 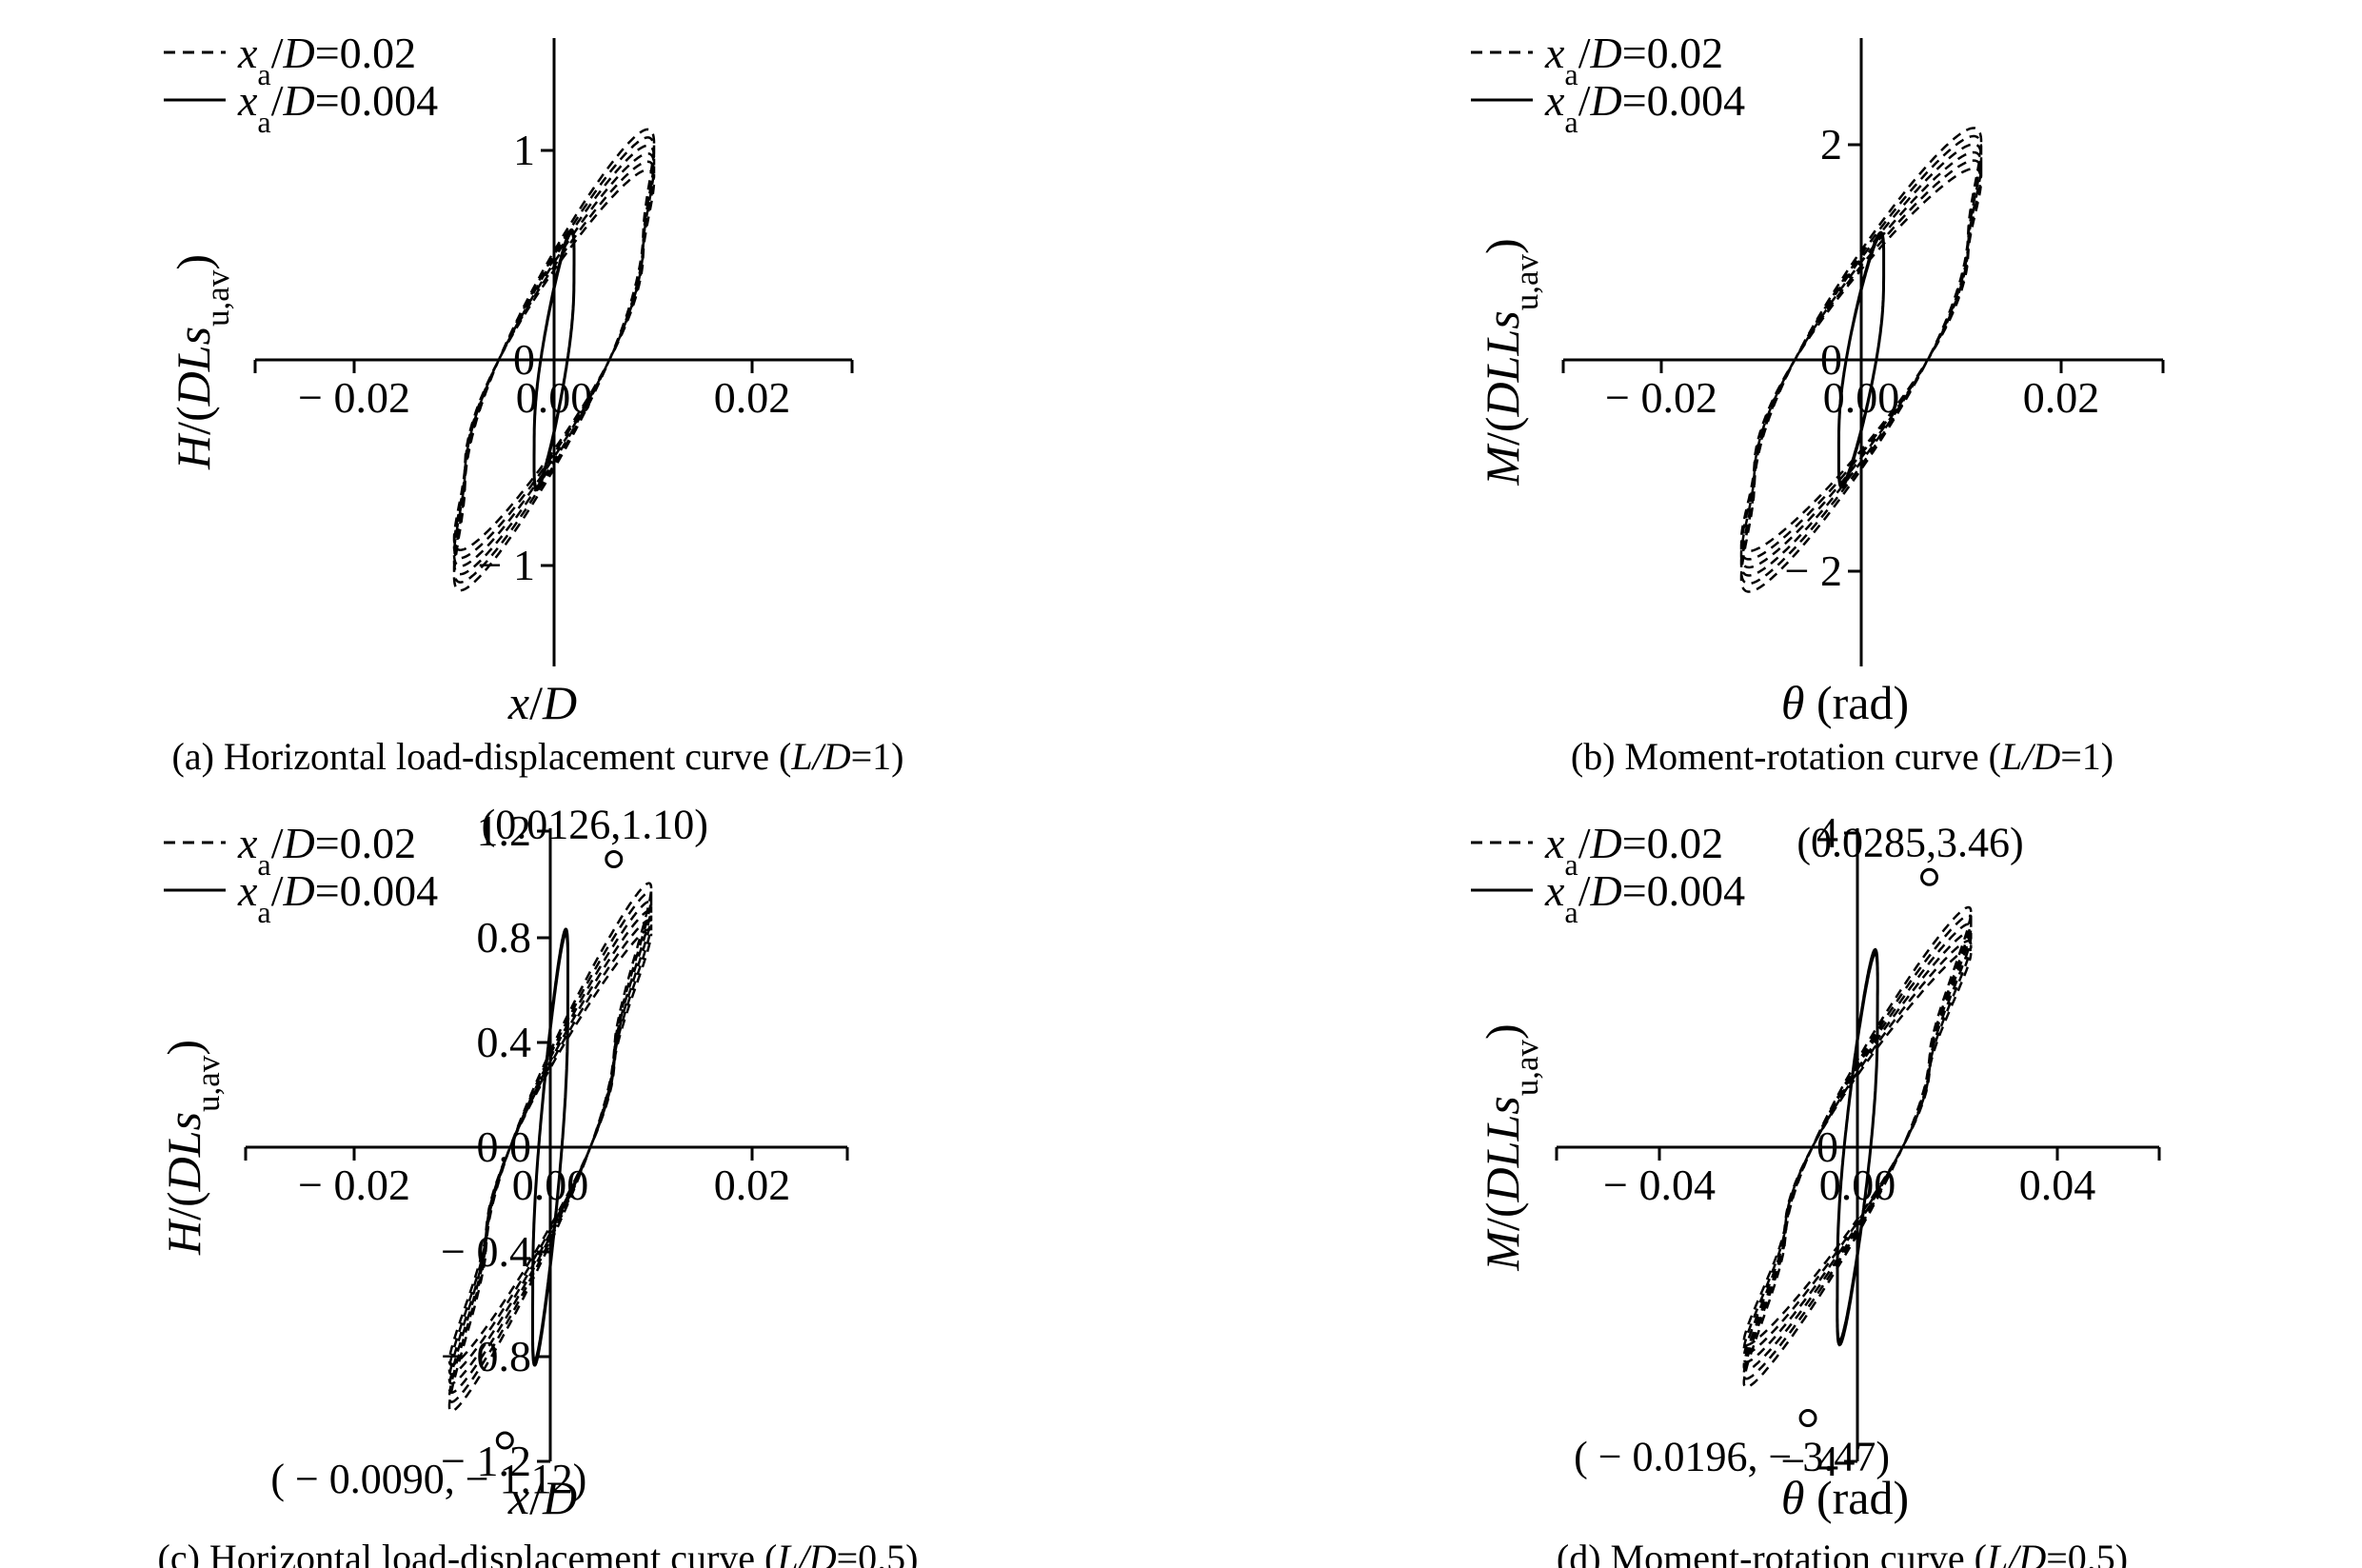 What do you see at coordinates (486, 1461) in the screenshot?
I see `y-tick-label: − 1.2` at bounding box center [486, 1461].